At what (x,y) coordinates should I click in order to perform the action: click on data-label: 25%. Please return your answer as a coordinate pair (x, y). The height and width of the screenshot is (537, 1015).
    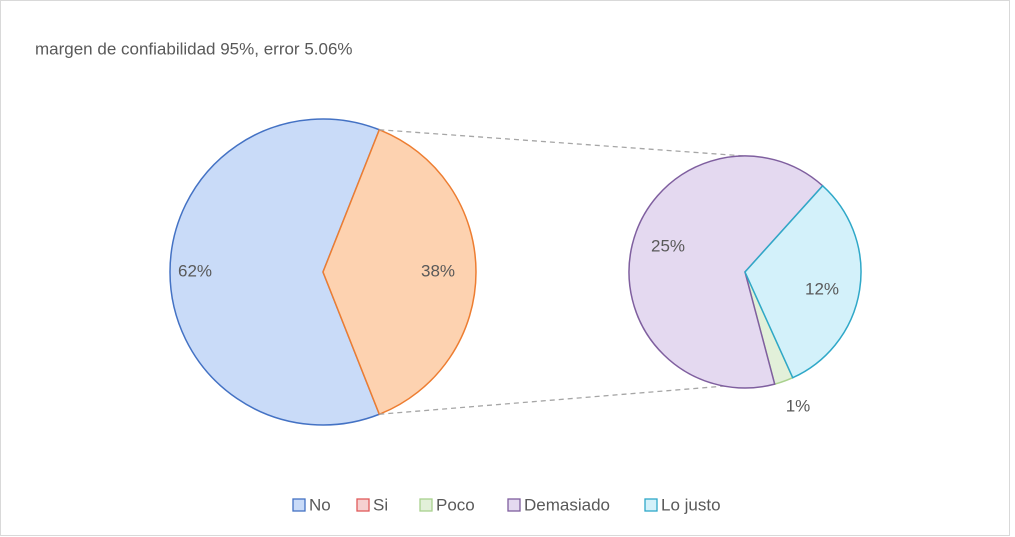
    Looking at the image, I should click on (668, 245).